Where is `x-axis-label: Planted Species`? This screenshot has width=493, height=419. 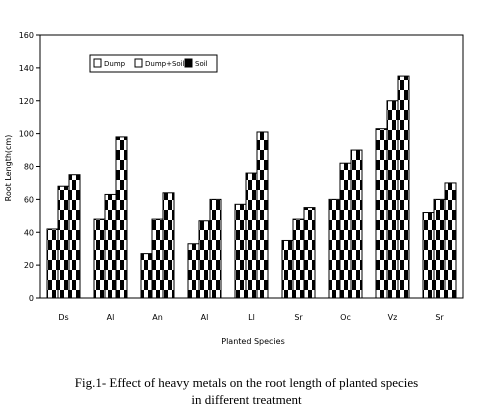
x-axis-label: Planted Species is located at coordinates (253, 341).